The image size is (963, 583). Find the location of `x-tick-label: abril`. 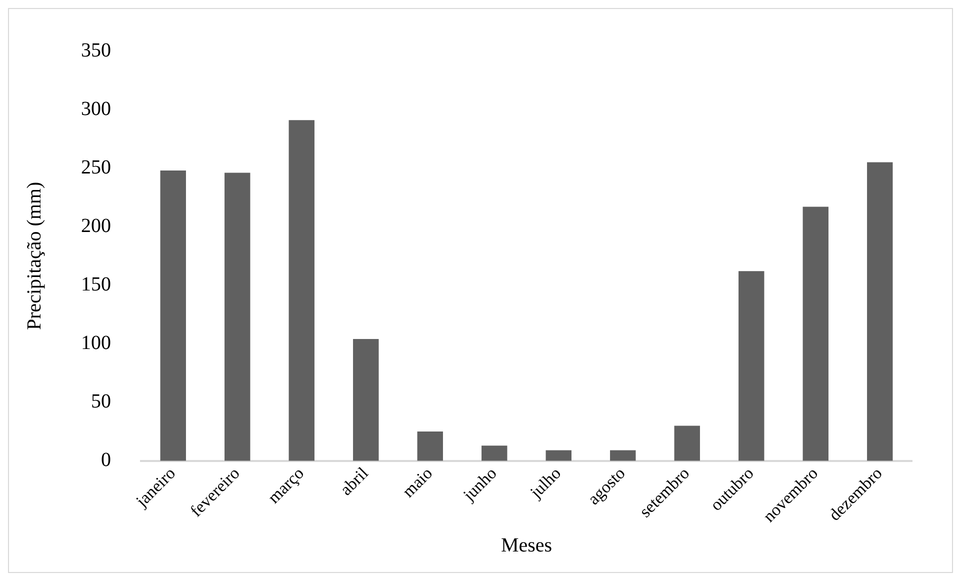

x-tick-label: abril is located at coordinates (354, 481).